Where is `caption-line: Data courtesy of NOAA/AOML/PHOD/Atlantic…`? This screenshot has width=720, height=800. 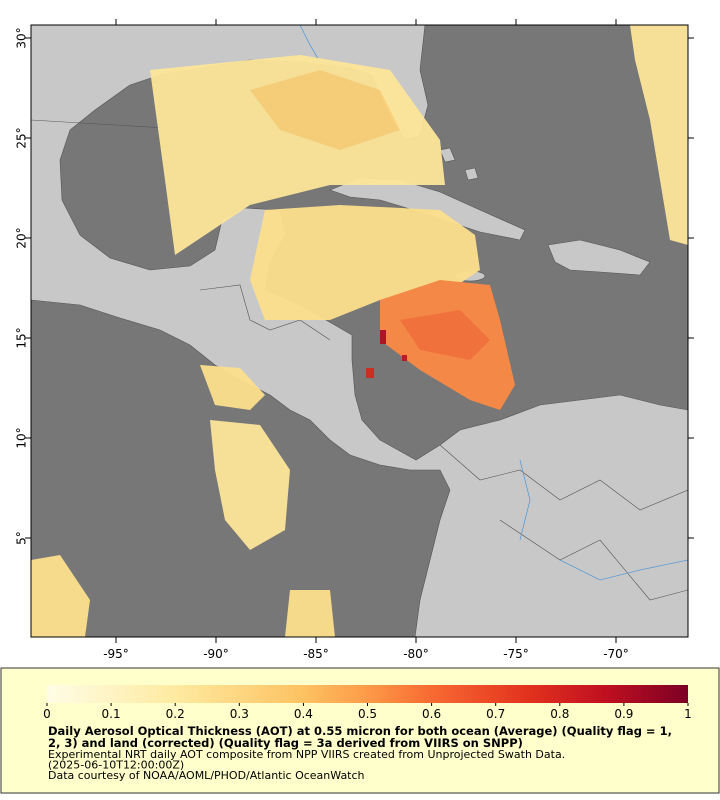 caption-line: Data courtesy of NOAA/AOML/PHOD/Atlantic… is located at coordinates (206, 775).